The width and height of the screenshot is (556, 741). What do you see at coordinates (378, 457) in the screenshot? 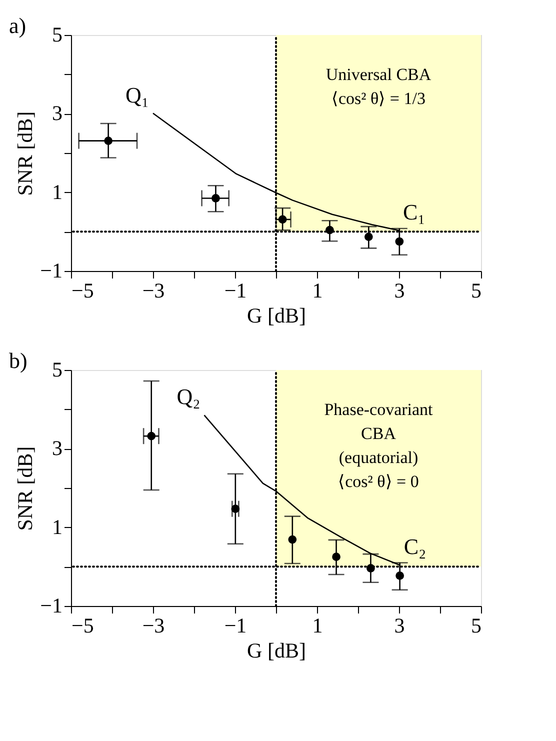
I see `annotation: (equatorial)` at bounding box center [378, 457].